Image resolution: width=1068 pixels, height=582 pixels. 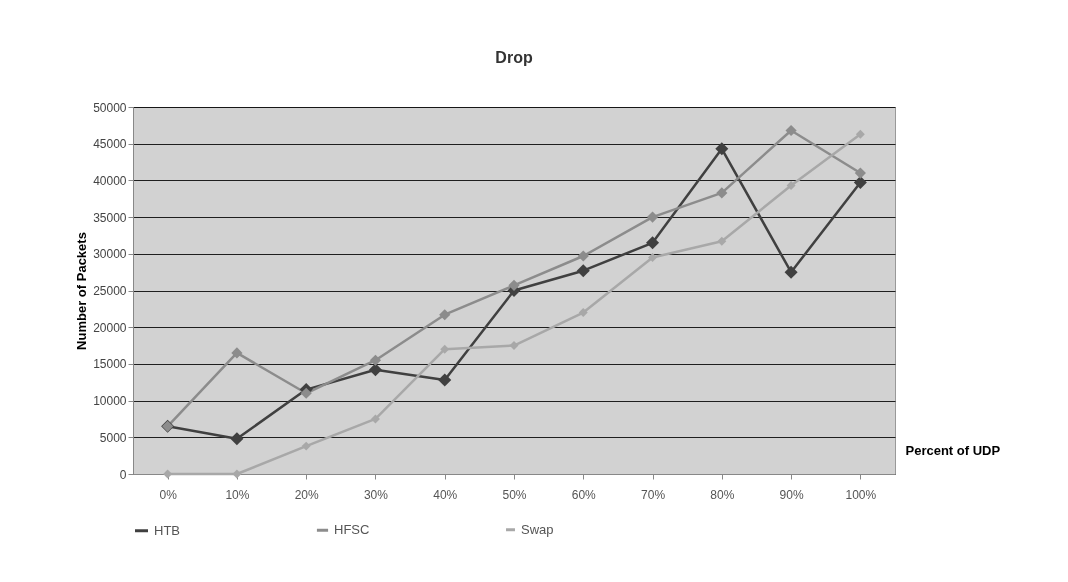 What do you see at coordinates (110, 327) in the screenshot?
I see `y-tick-label: 20000` at bounding box center [110, 327].